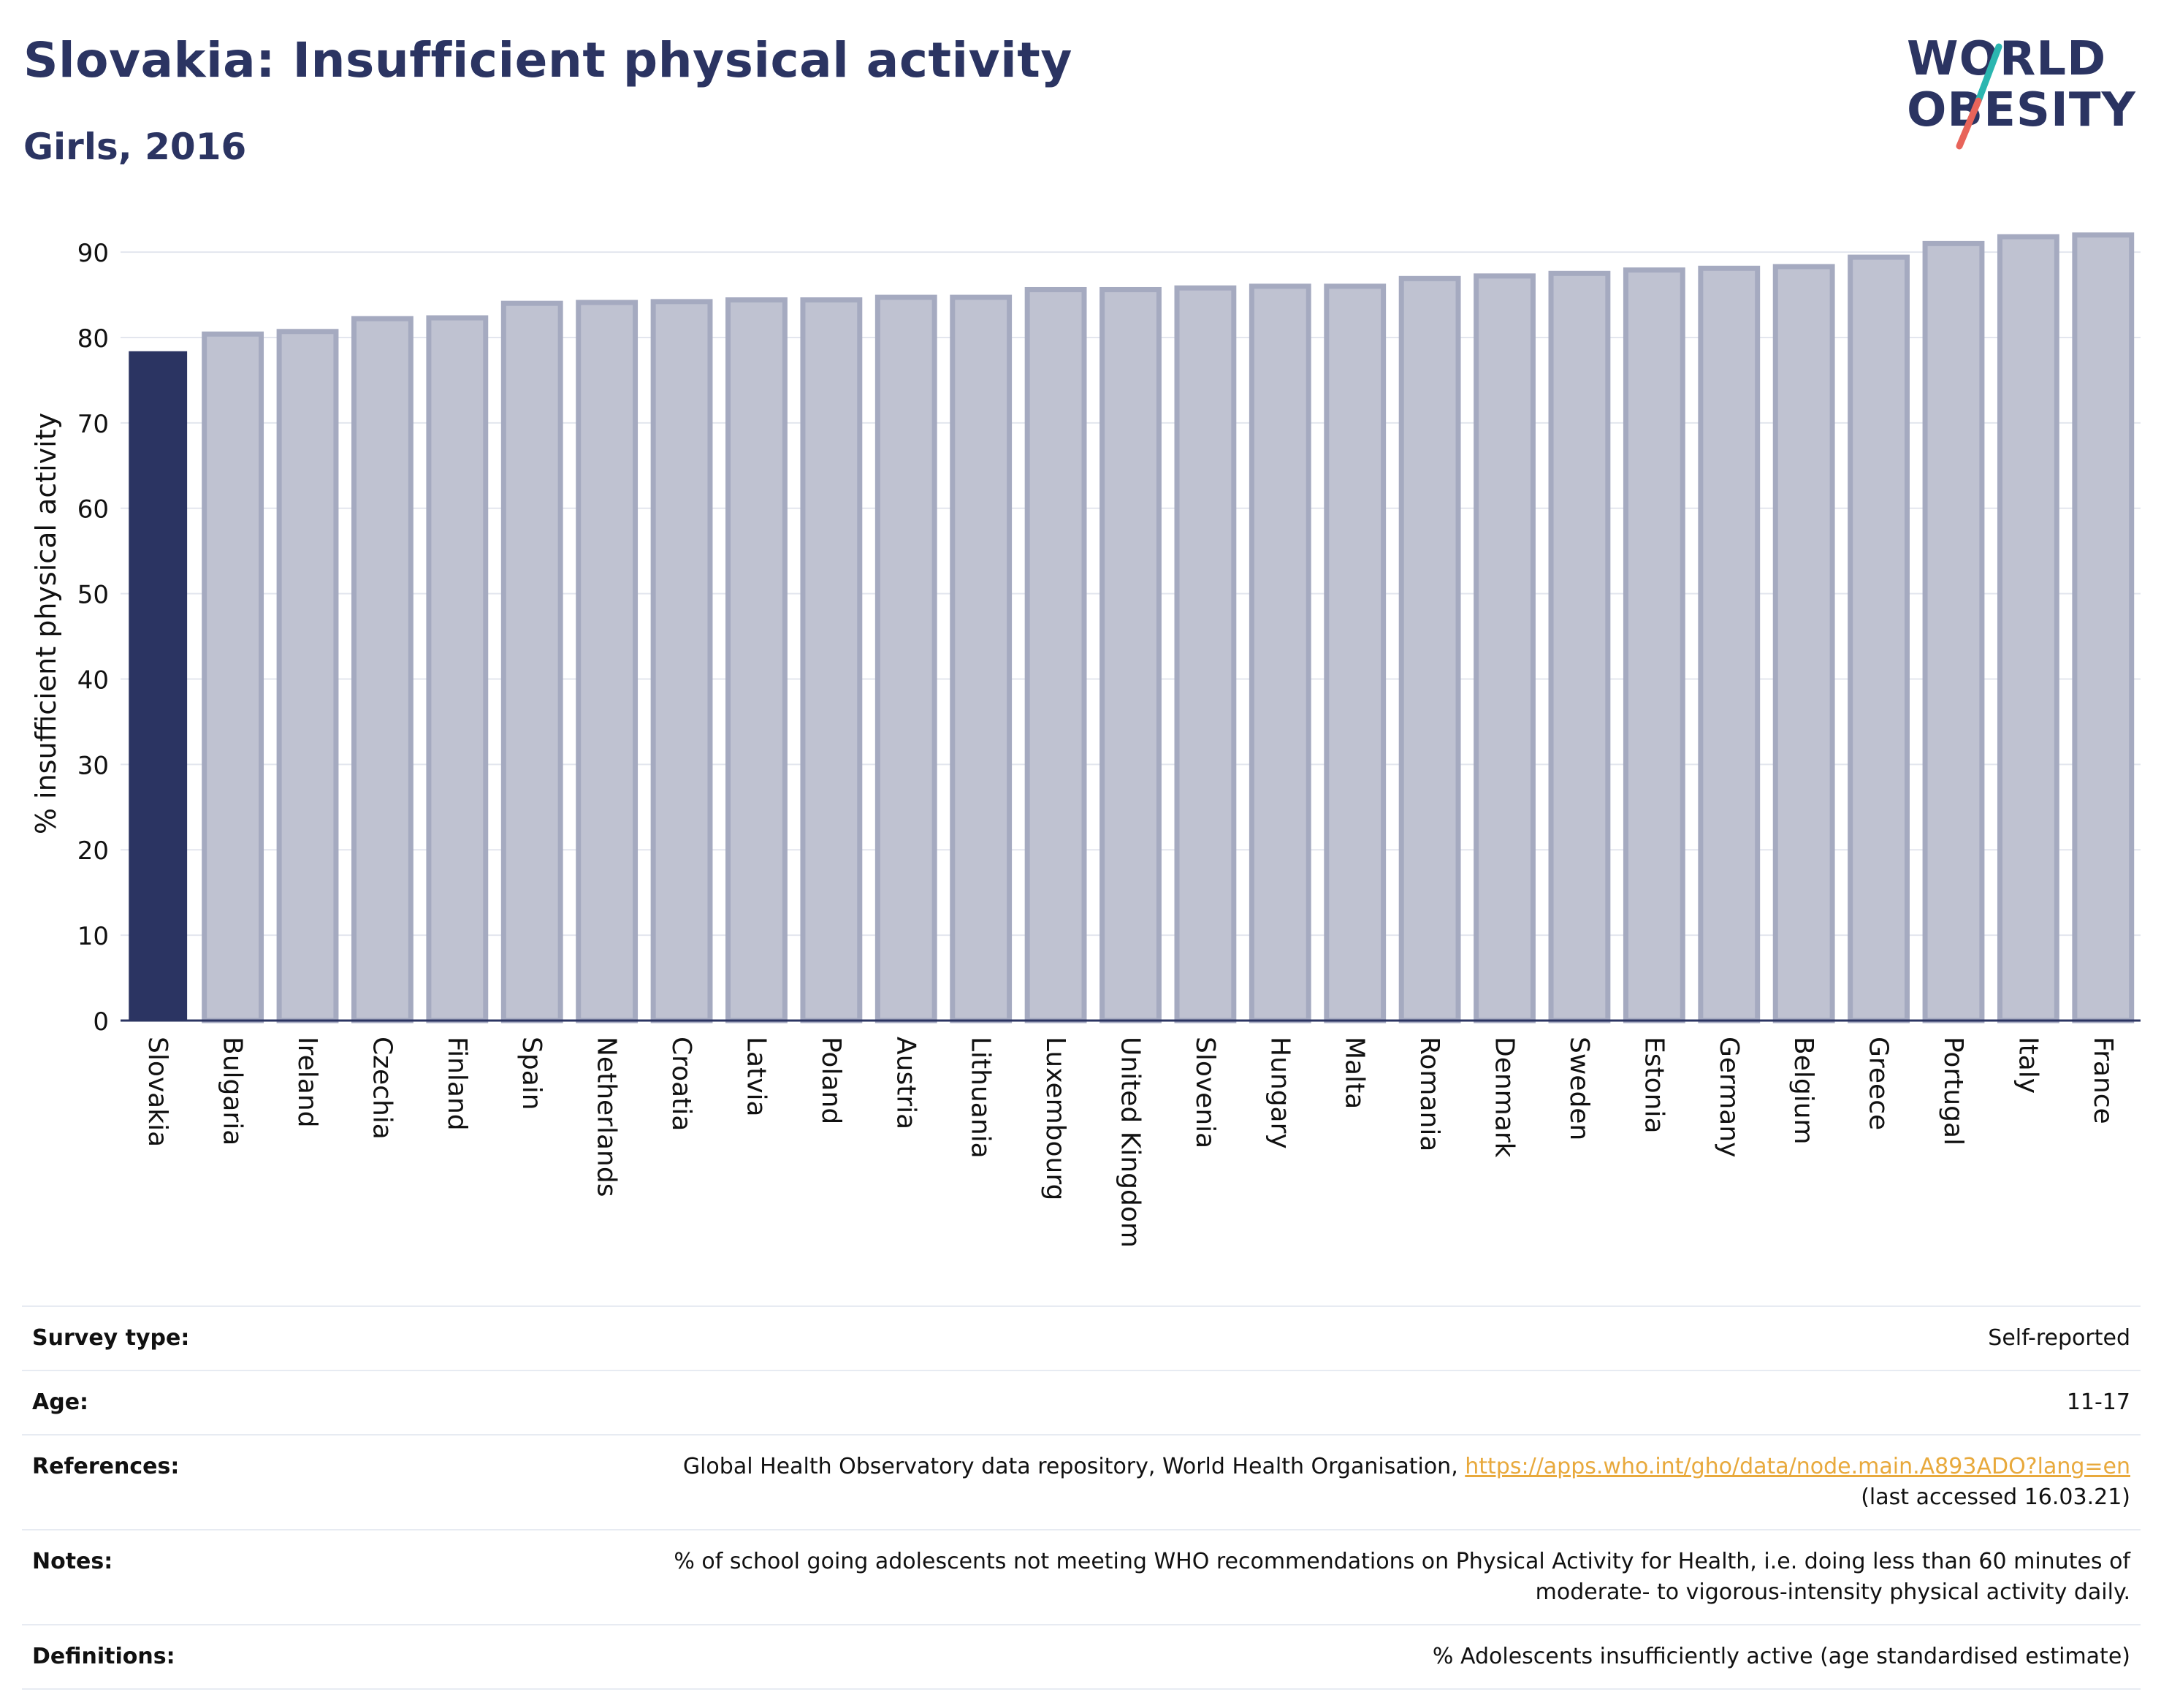  I want to click on y-tick-label: 10, so click(93, 937).